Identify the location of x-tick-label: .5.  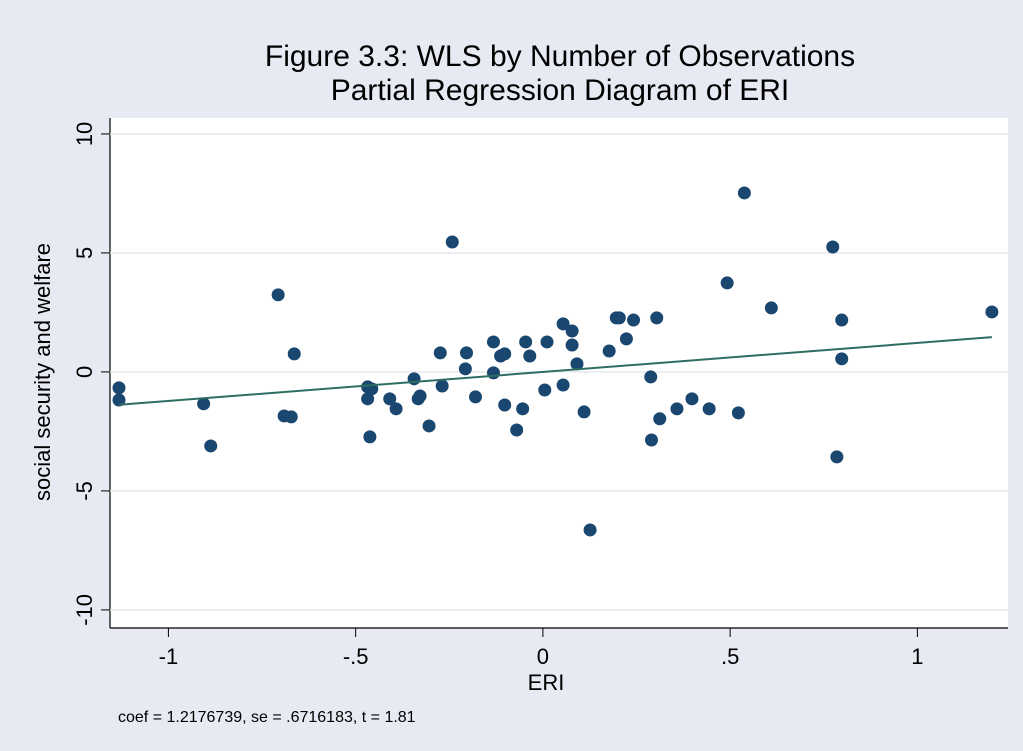
(730, 656).